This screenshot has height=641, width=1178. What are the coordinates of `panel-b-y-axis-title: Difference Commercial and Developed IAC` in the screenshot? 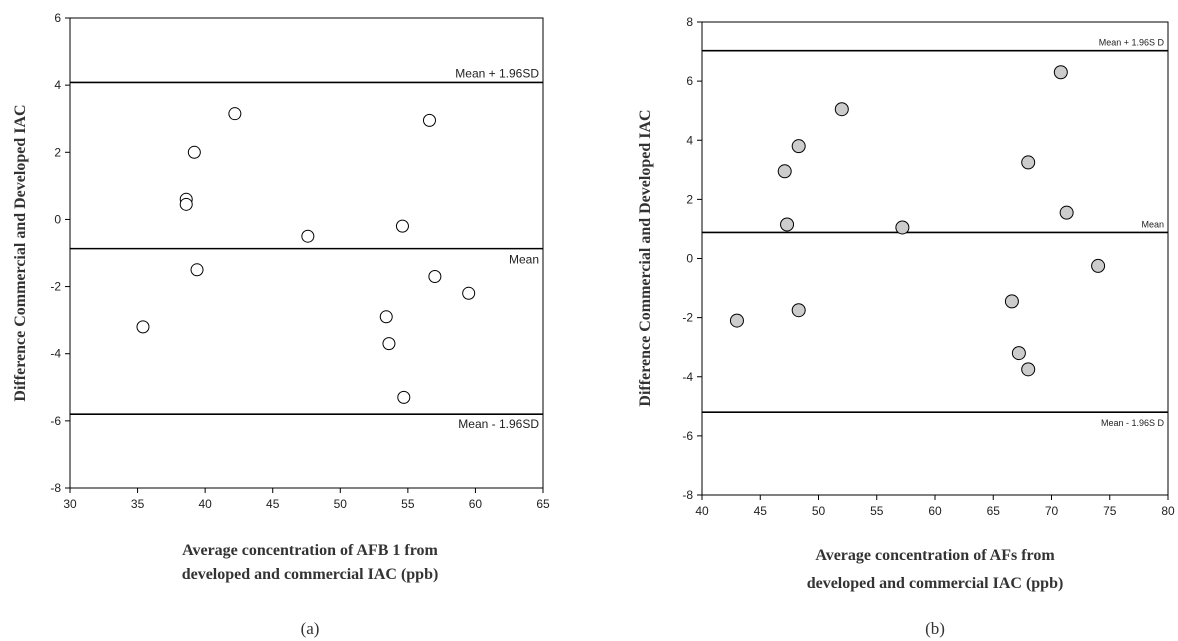 It's located at (645, 257).